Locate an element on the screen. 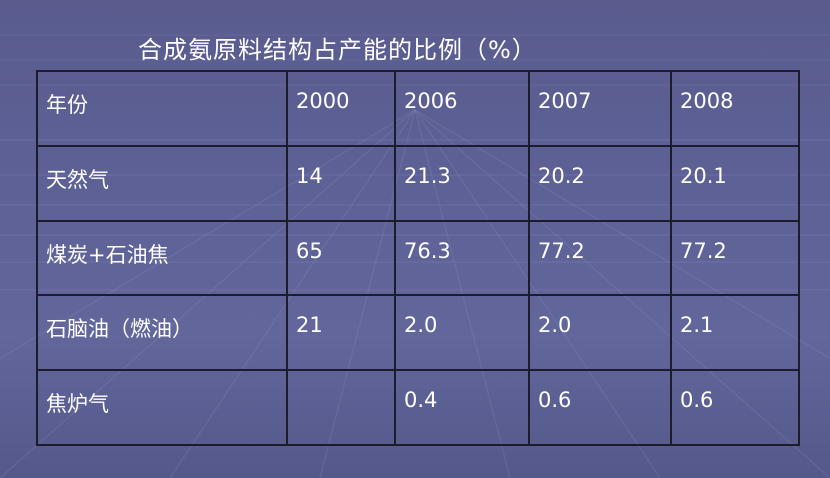  header-row: 年份 2000 2006 2007 2008 is located at coordinates (418, 108).